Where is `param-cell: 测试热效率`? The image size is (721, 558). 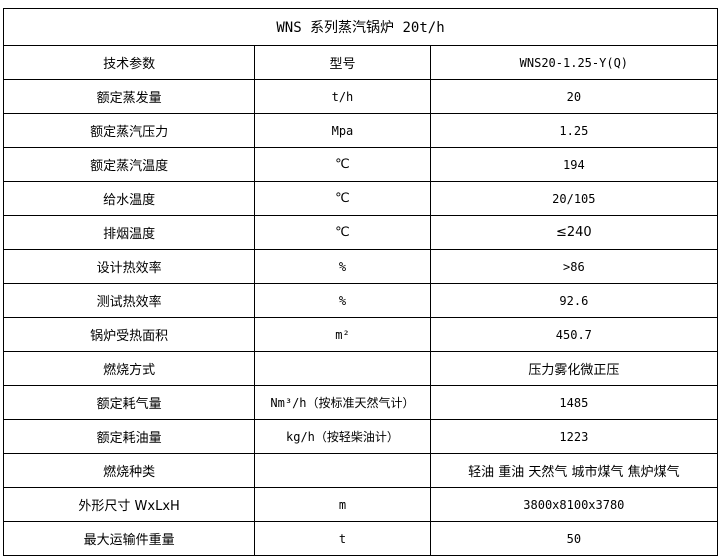 param-cell: 测试热效率 is located at coordinates (129, 300).